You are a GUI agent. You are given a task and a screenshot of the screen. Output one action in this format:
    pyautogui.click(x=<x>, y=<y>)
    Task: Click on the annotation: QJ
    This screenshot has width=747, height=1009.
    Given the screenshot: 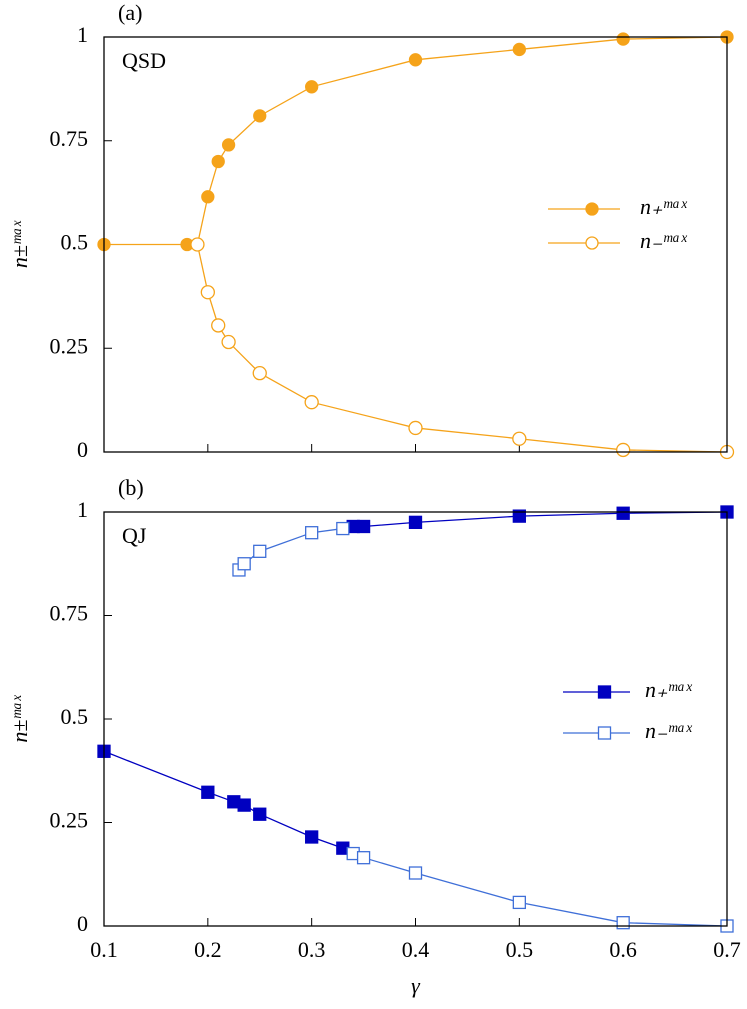 What is the action you would take?
    pyautogui.click(x=134, y=535)
    